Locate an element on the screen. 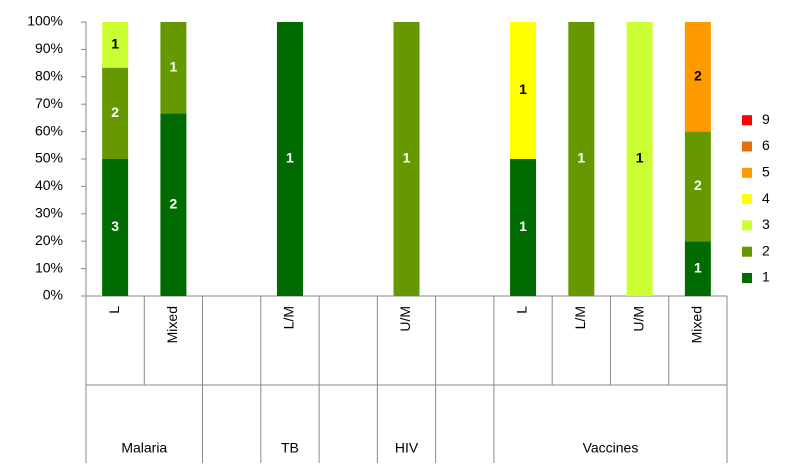 The image size is (807, 470). y-tick-label: 90% is located at coordinates (49, 48).